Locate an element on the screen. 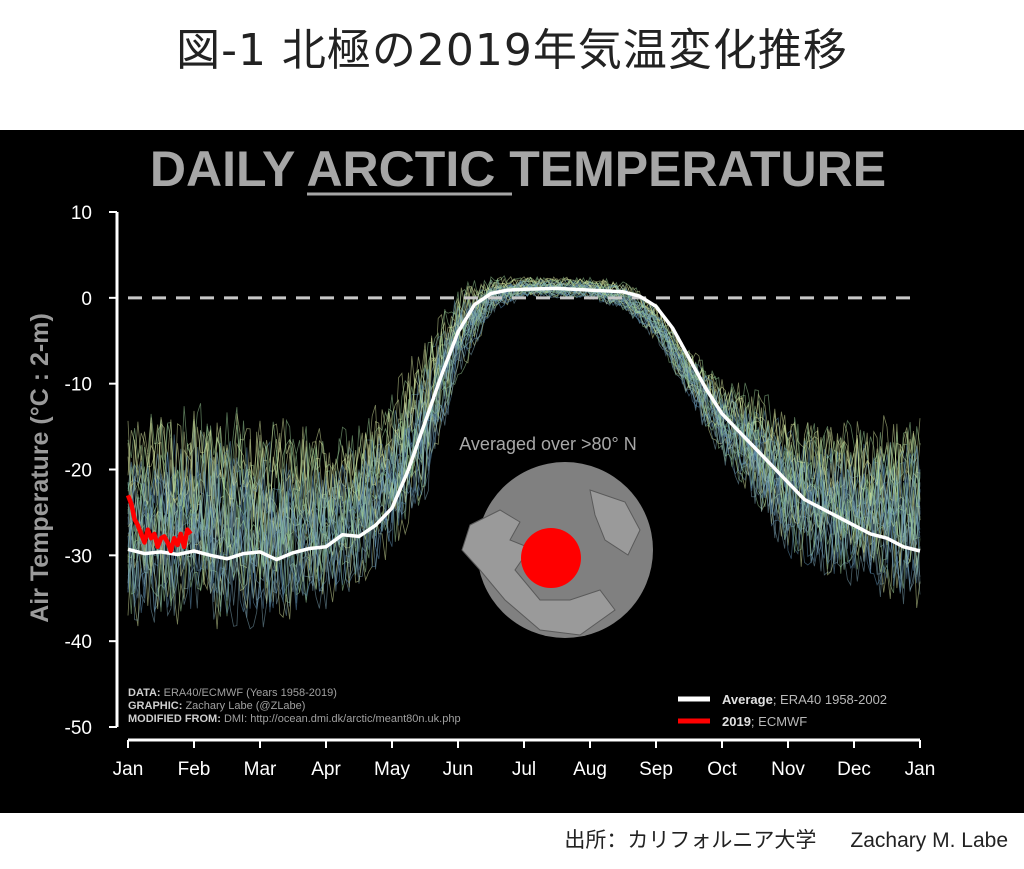  svg-text: 2019; ECMWF is located at coordinates (764, 721).